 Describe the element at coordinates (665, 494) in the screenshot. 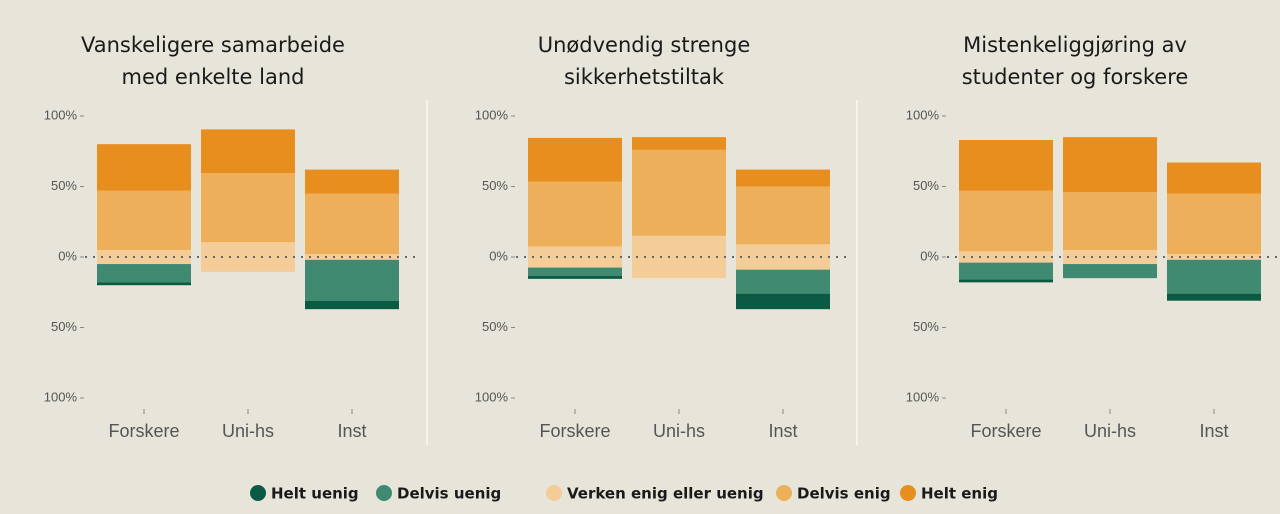

I see `legend-label: Verken enig eller uenig` at that location.